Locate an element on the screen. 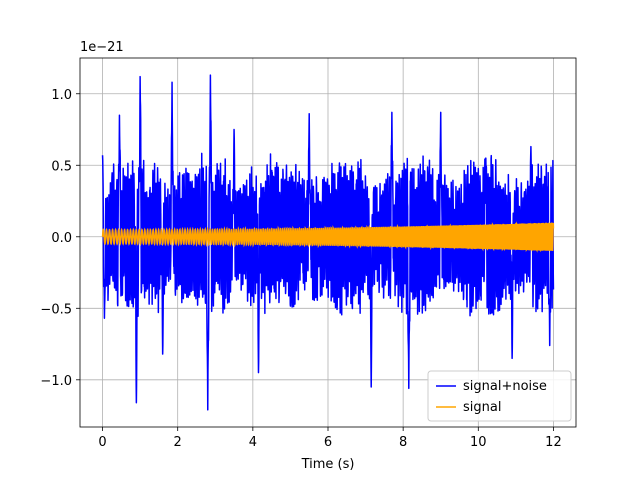 This screenshot has width=640, height=480. y-tick-label: 0.0 is located at coordinates (61, 238).